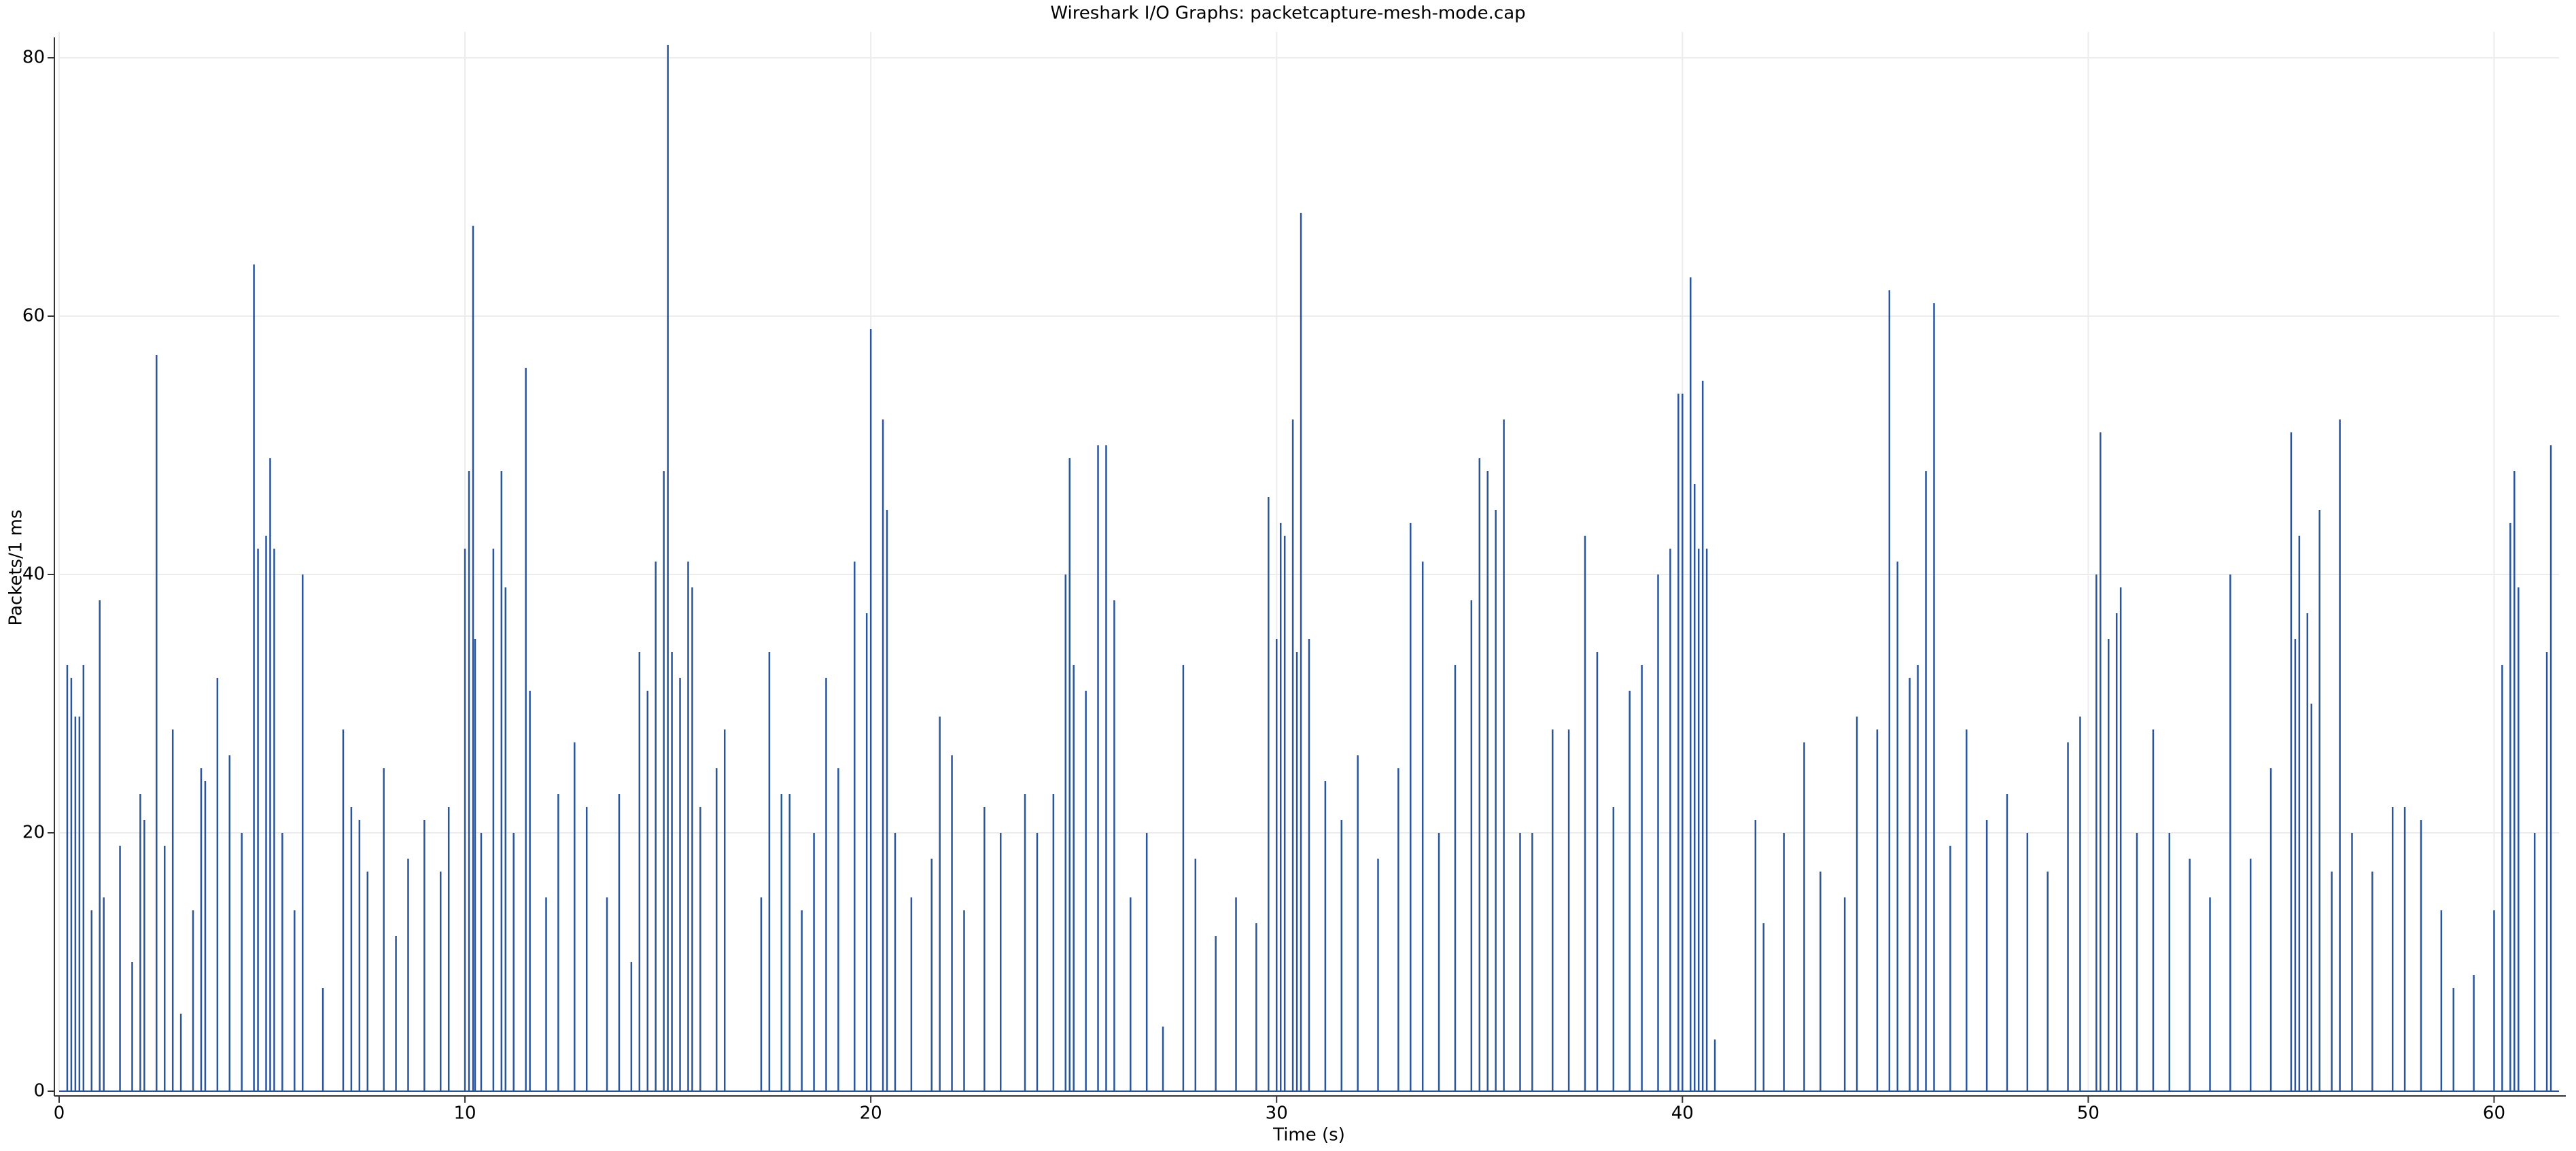 The height and width of the screenshot is (1151, 2576). I want to click on x-tick-label: 30, so click(1277, 1113).